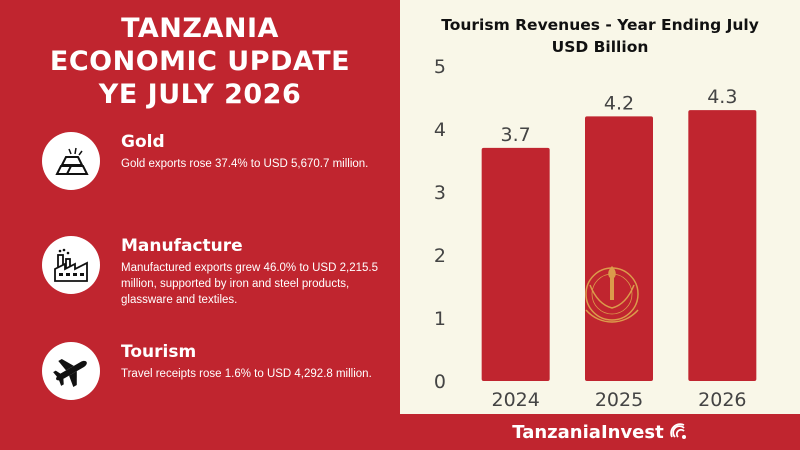 The width and height of the screenshot is (800, 450). Describe the element at coordinates (71, 371) in the screenshot. I see `airplane-icon` at that location.